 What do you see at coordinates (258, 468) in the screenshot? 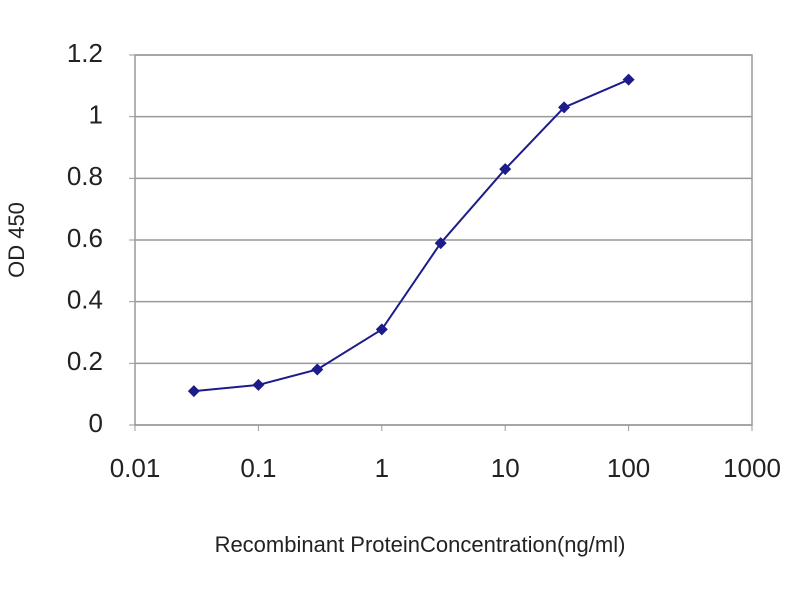
I see `x-tick-label: 0.1` at bounding box center [258, 468].